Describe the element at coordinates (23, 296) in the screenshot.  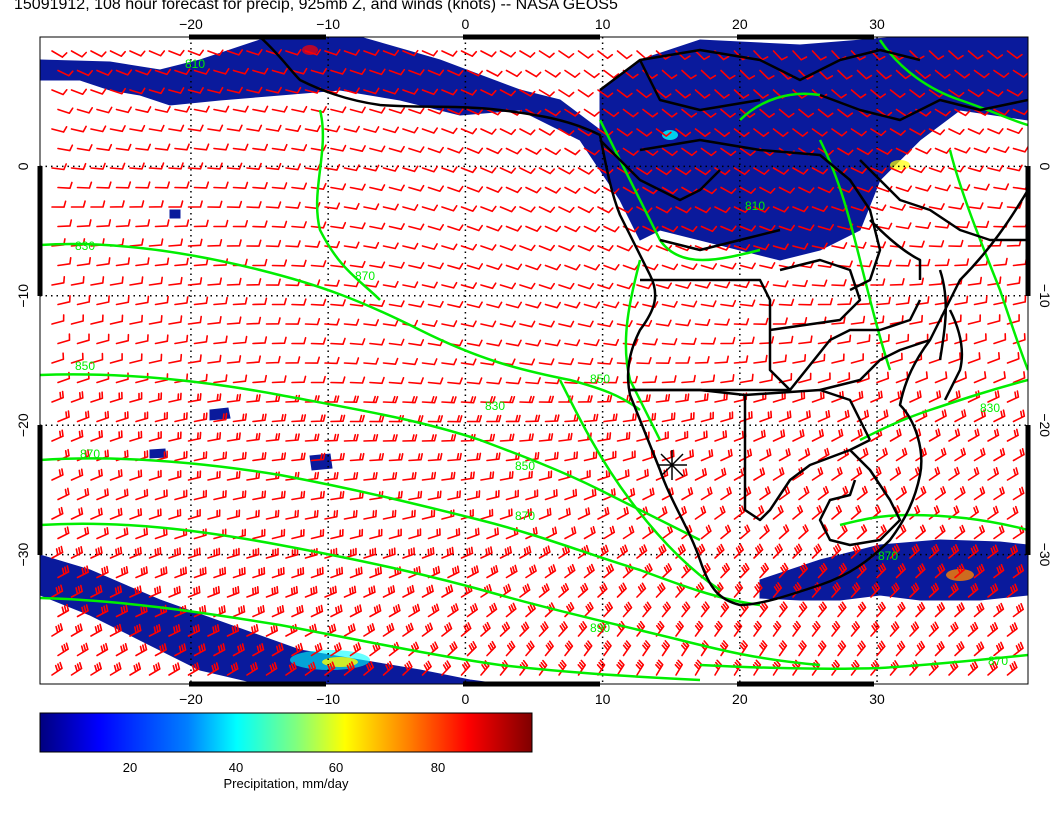
I see `lat-tick-label-left: −10` at that location.